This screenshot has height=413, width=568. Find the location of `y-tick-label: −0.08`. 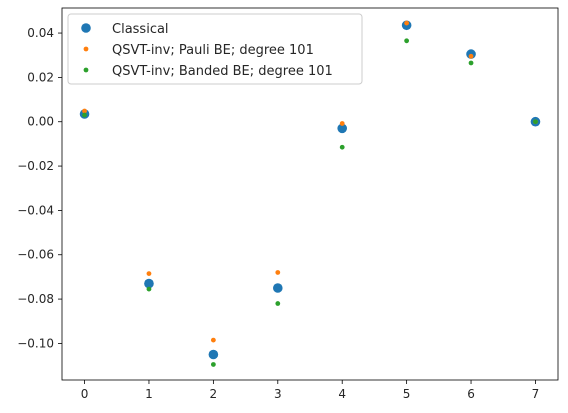

y-tick-label: −0.08 is located at coordinates (35, 299).